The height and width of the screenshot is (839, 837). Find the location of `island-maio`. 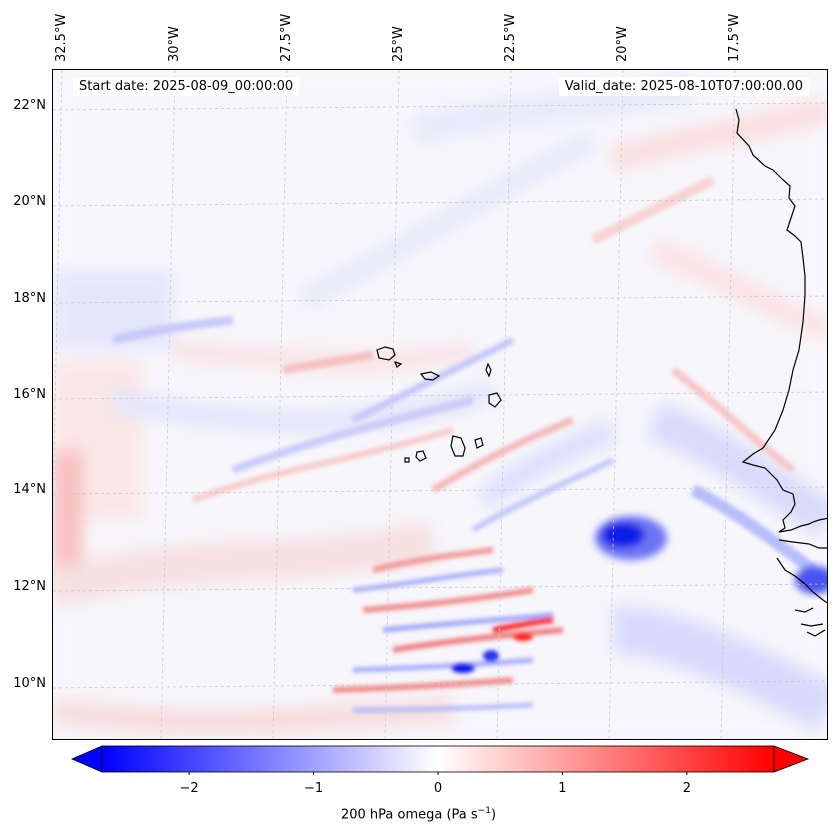

island-maio is located at coordinates (479, 443).